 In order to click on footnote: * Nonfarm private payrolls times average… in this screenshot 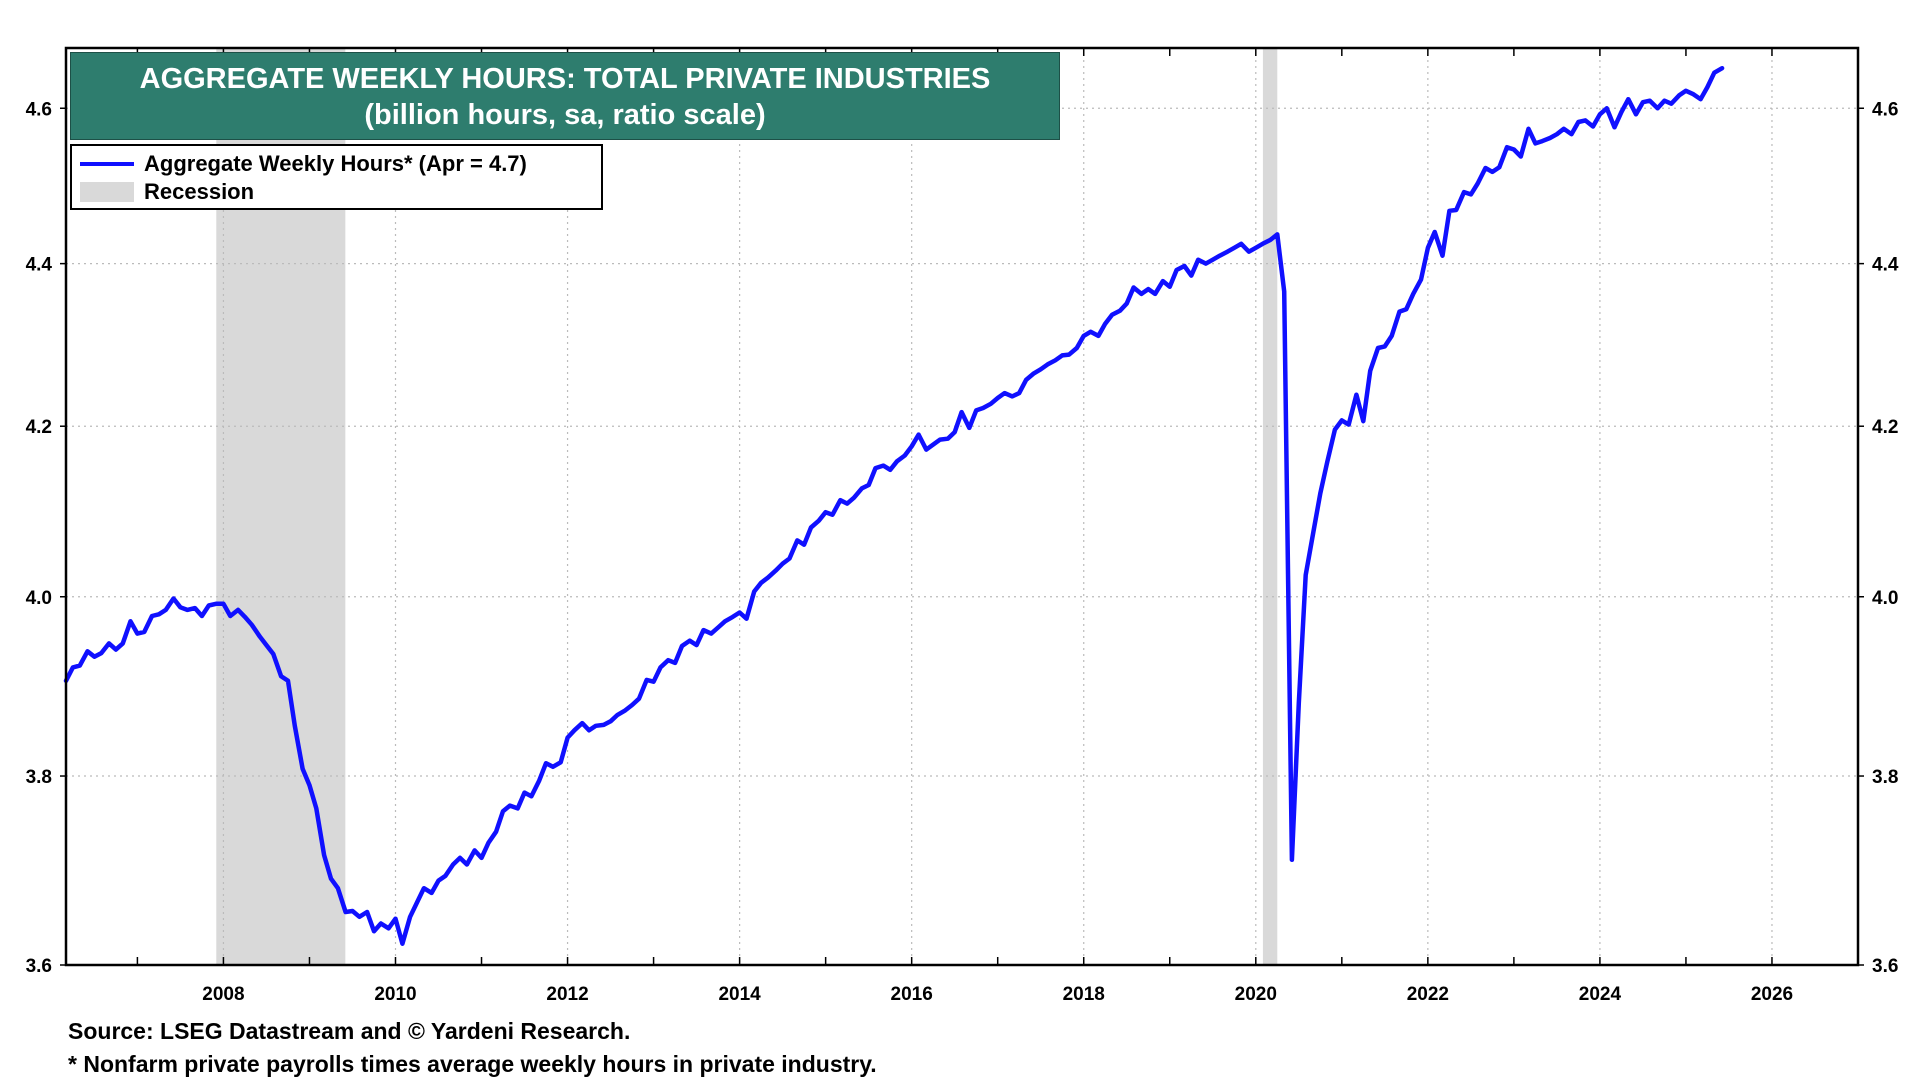, I will do `click(472, 1064)`.